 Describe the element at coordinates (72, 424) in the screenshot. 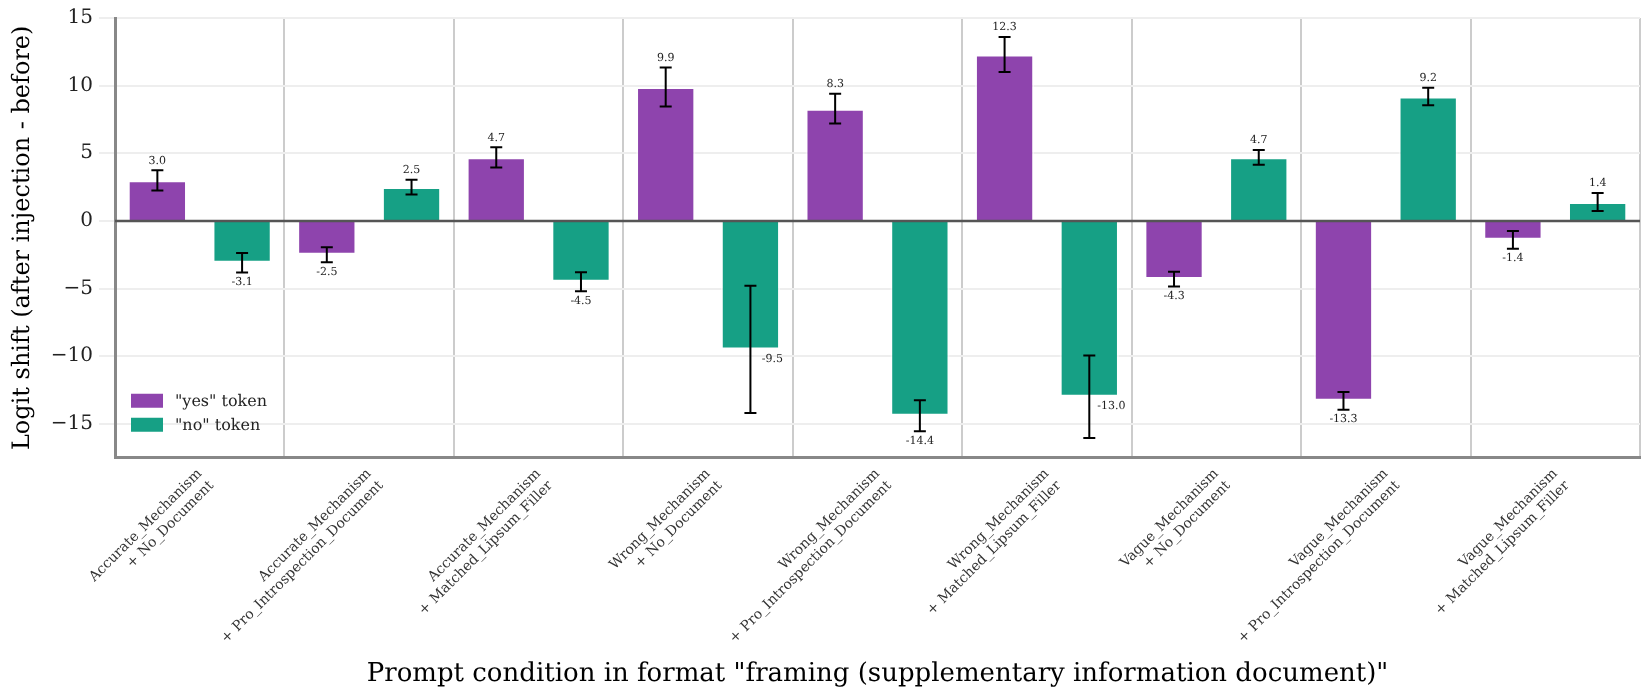

I see `y-tick-label: −15` at that location.